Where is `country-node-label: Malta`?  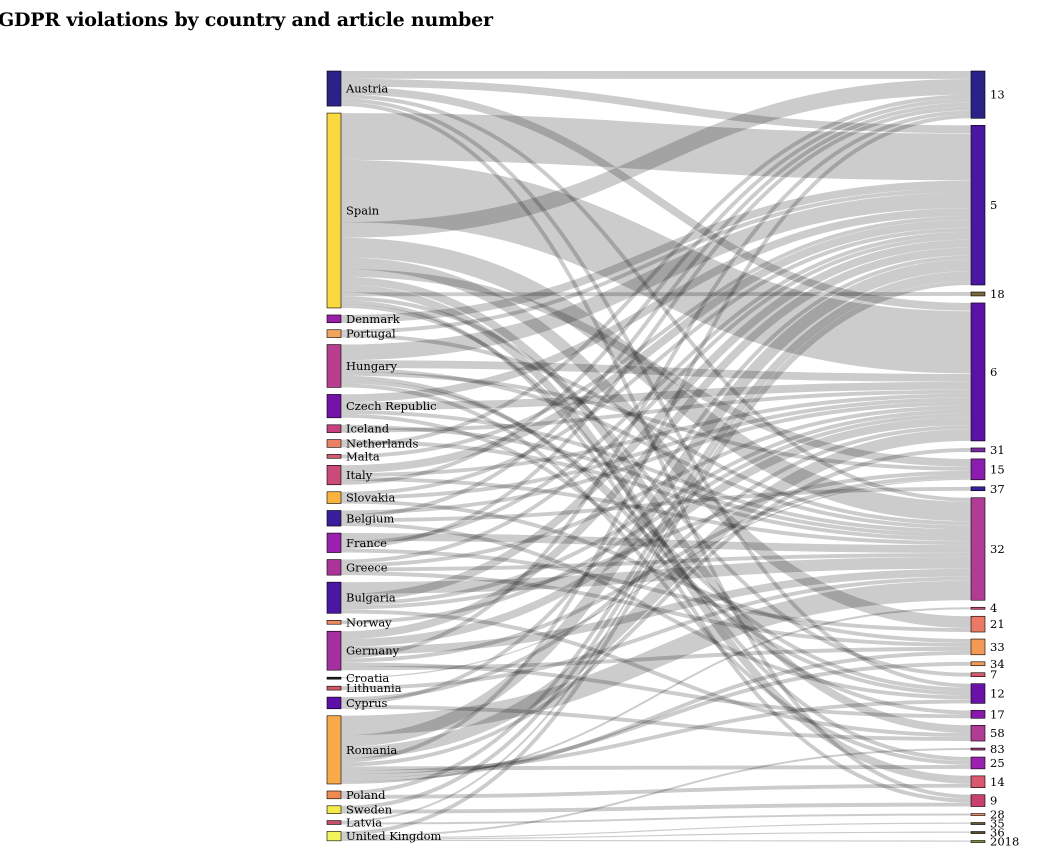 country-node-label: Malta is located at coordinates (363, 456).